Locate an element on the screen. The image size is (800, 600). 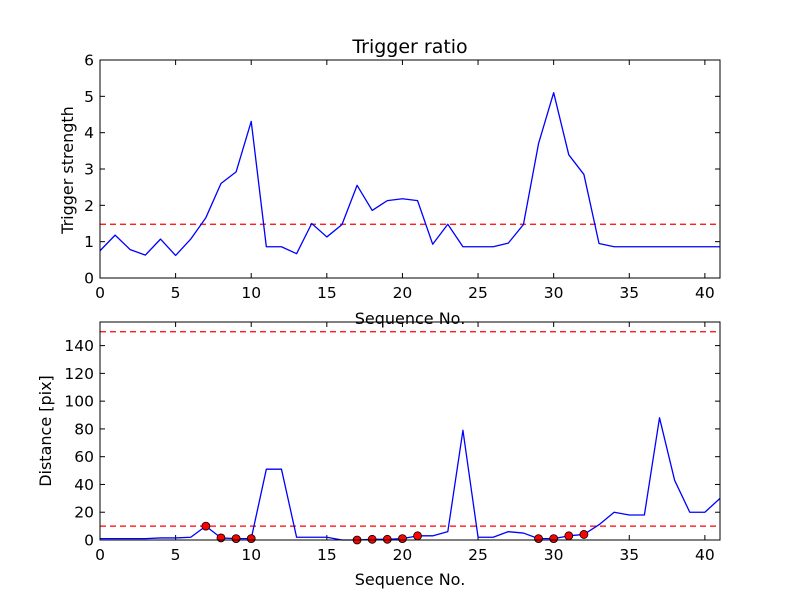
y-tick-label: 5 is located at coordinates (89, 97).